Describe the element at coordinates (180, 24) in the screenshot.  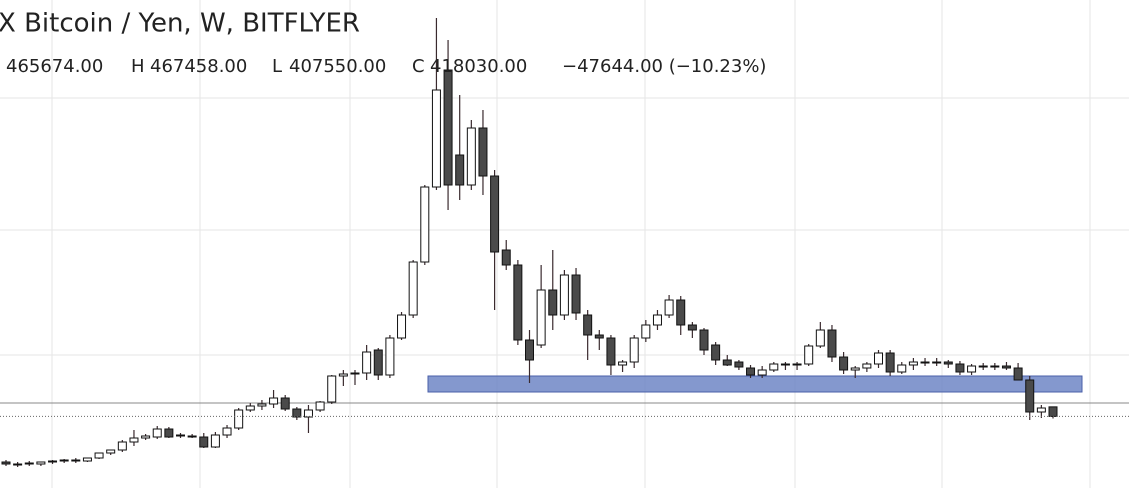
I see `chart-title: X Bitcoin / Yen, W, BITFLYER` at that location.